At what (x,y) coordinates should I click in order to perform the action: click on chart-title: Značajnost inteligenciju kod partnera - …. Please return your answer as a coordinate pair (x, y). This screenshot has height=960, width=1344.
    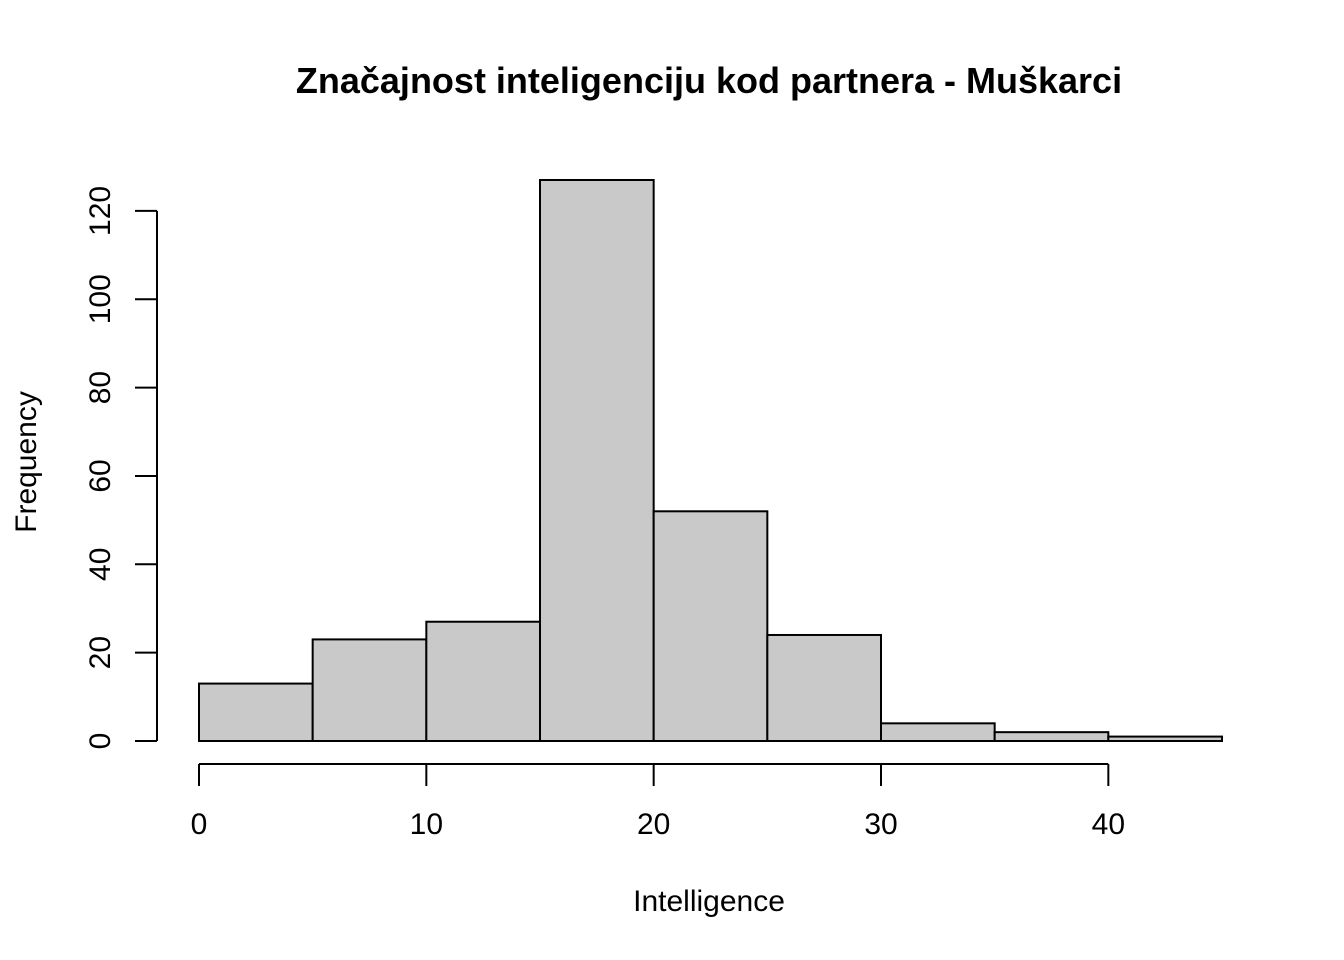
    Looking at the image, I should click on (709, 80).